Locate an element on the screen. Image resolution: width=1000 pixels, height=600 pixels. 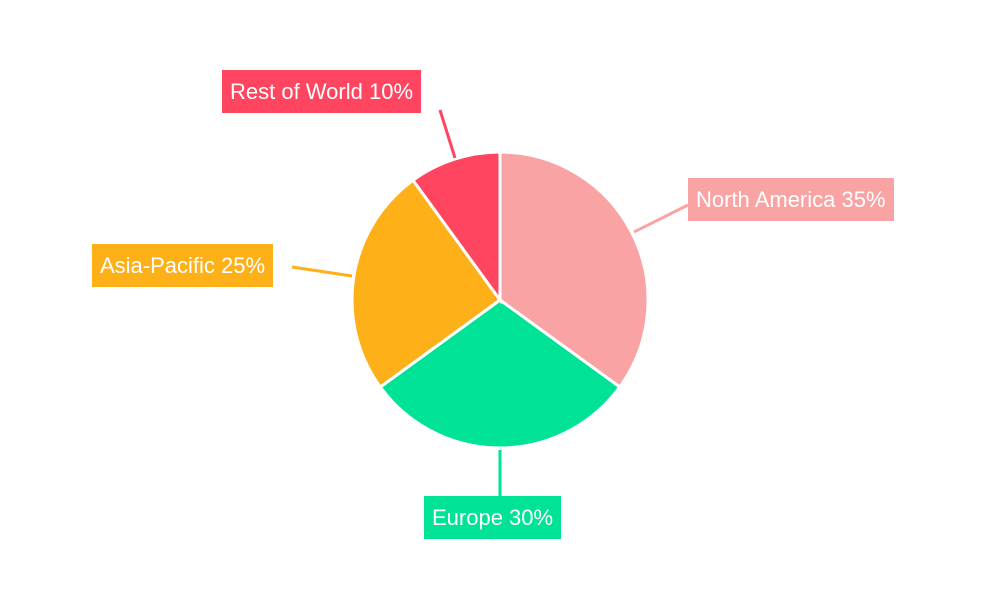
data-label: North America 35% is located at coordinates (791, 199).